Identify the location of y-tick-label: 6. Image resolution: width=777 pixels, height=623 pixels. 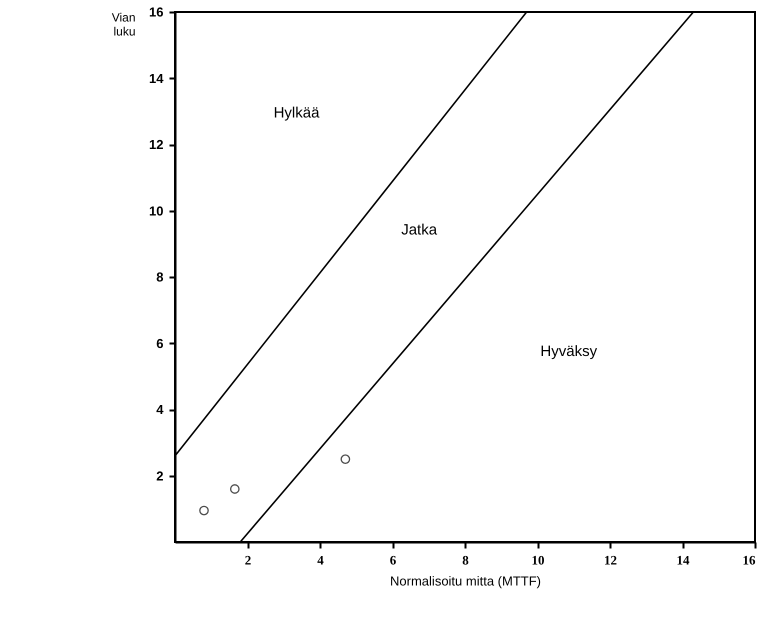
(160, 343).